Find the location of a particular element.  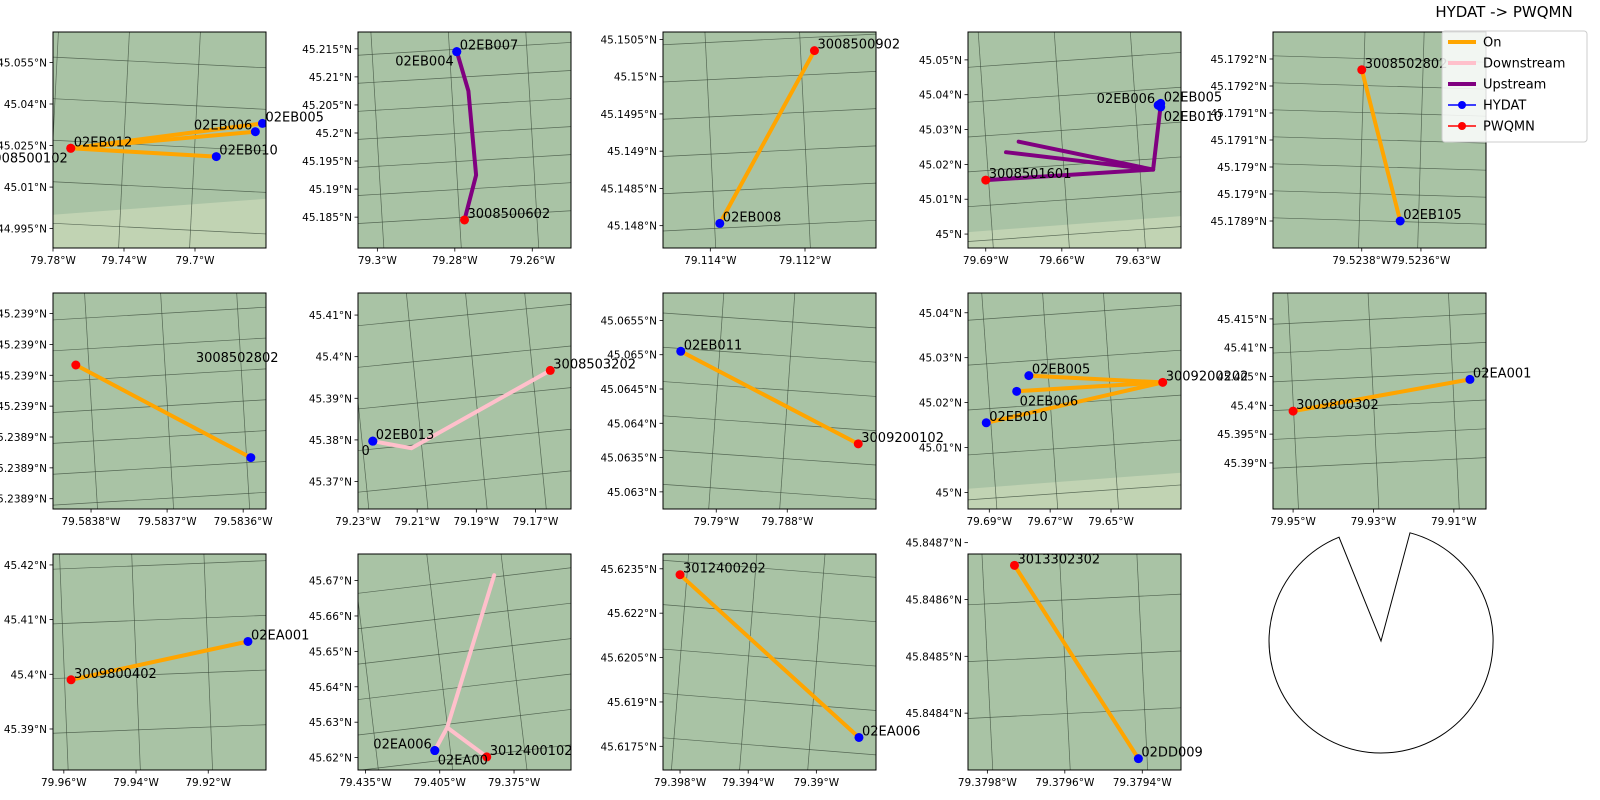

y-tick-label: 45.37°N is located at coordinates (330, 483).